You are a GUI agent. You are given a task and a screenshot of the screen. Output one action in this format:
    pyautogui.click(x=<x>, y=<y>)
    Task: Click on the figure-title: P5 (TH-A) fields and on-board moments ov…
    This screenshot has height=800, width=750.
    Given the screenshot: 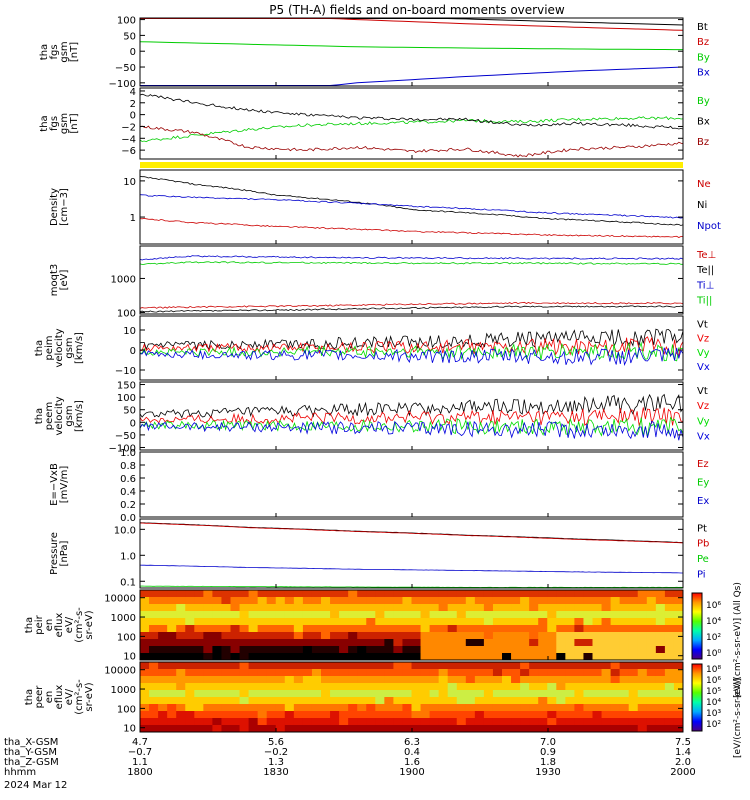 What is the action you would take?
    pyautogui.click(x=417, y=10)
    